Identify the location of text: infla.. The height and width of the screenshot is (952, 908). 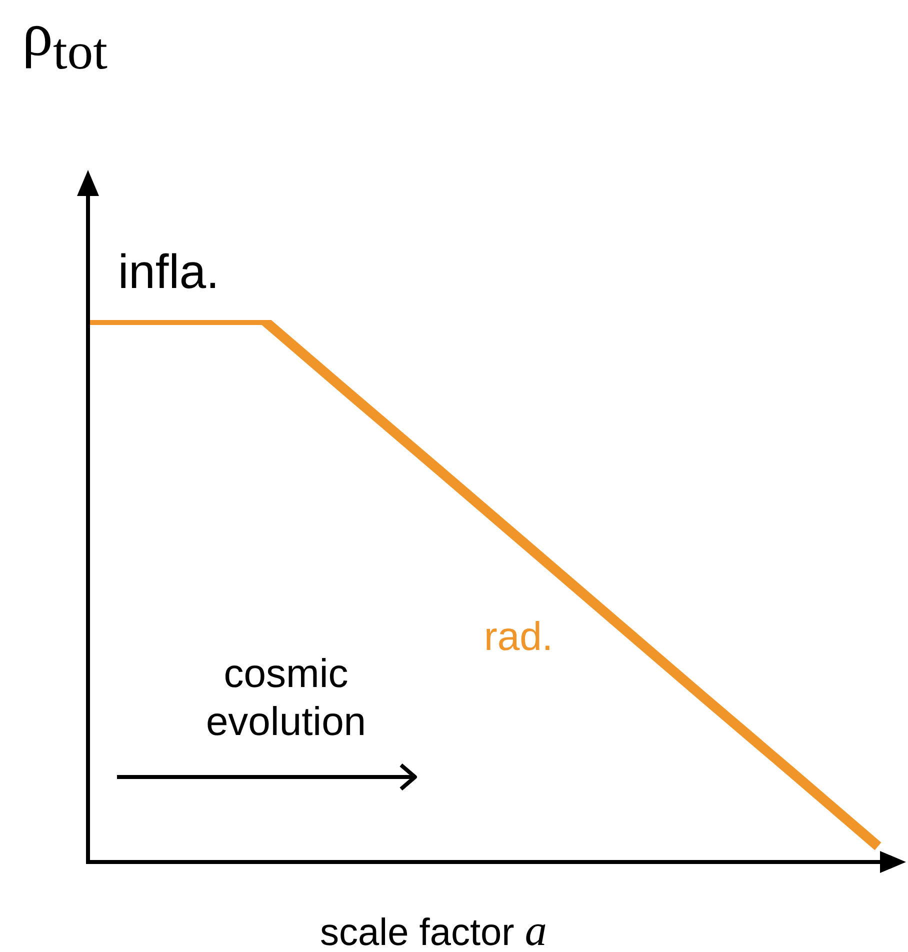
(169, 272).